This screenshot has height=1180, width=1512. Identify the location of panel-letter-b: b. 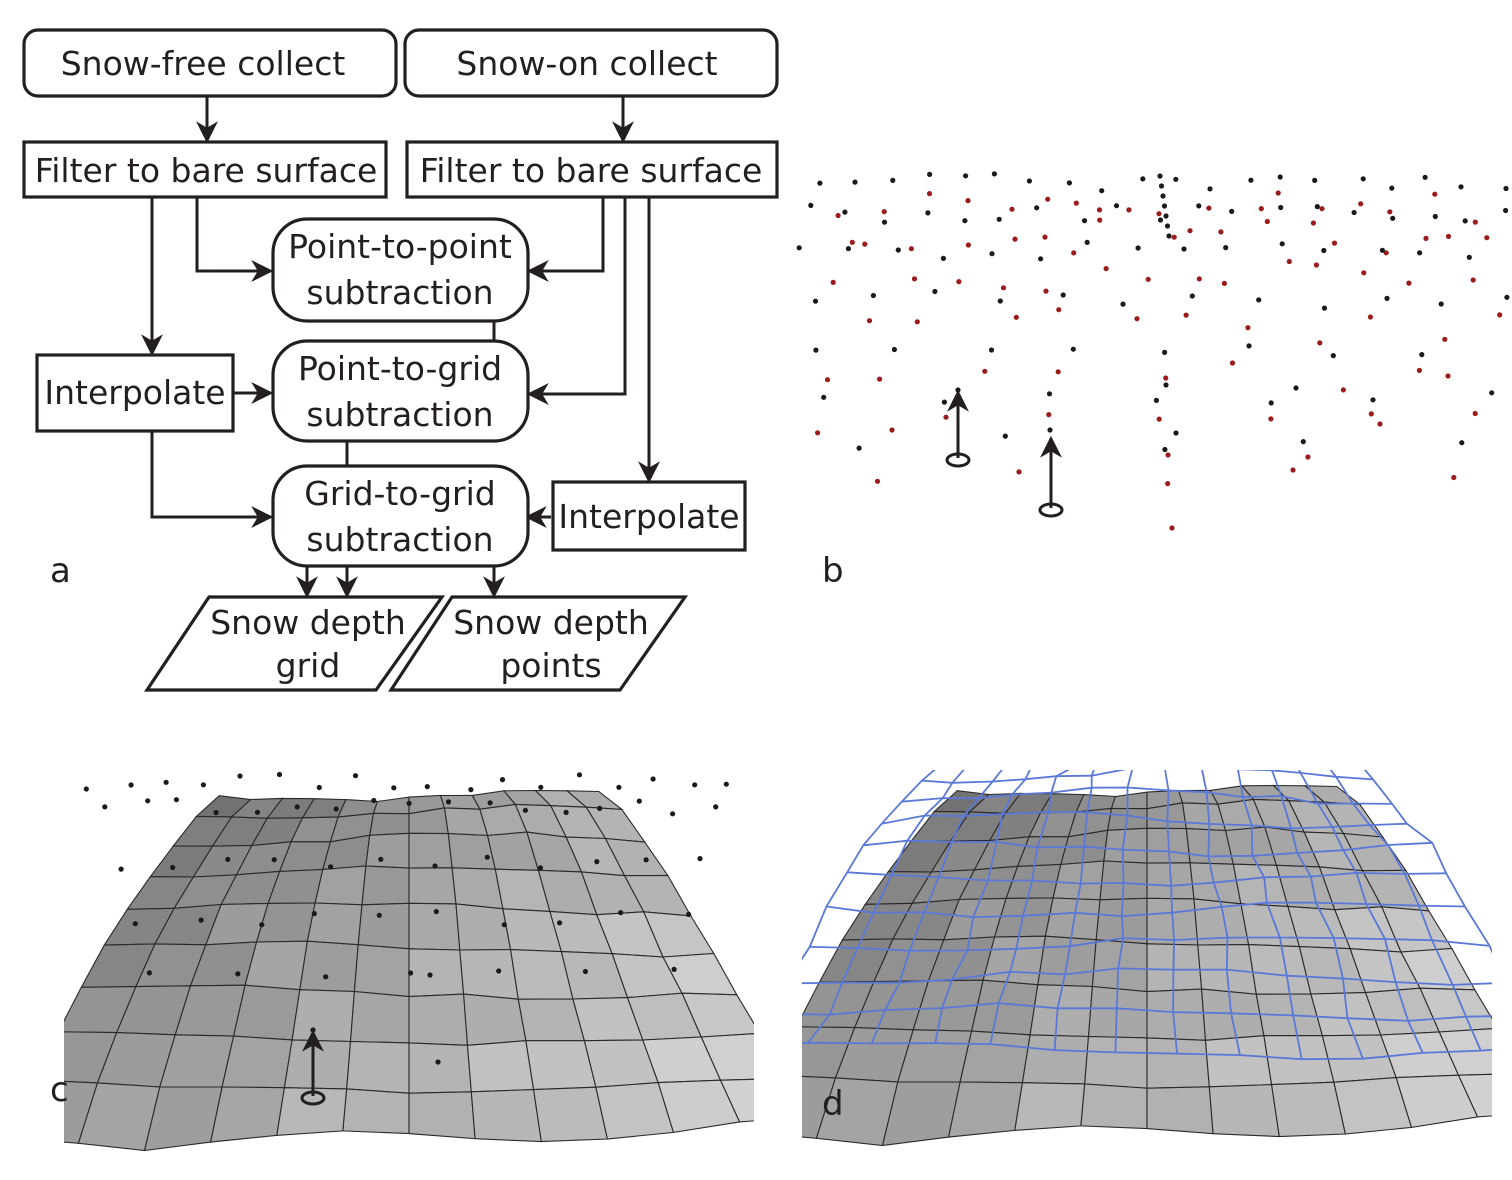
(833, 571).